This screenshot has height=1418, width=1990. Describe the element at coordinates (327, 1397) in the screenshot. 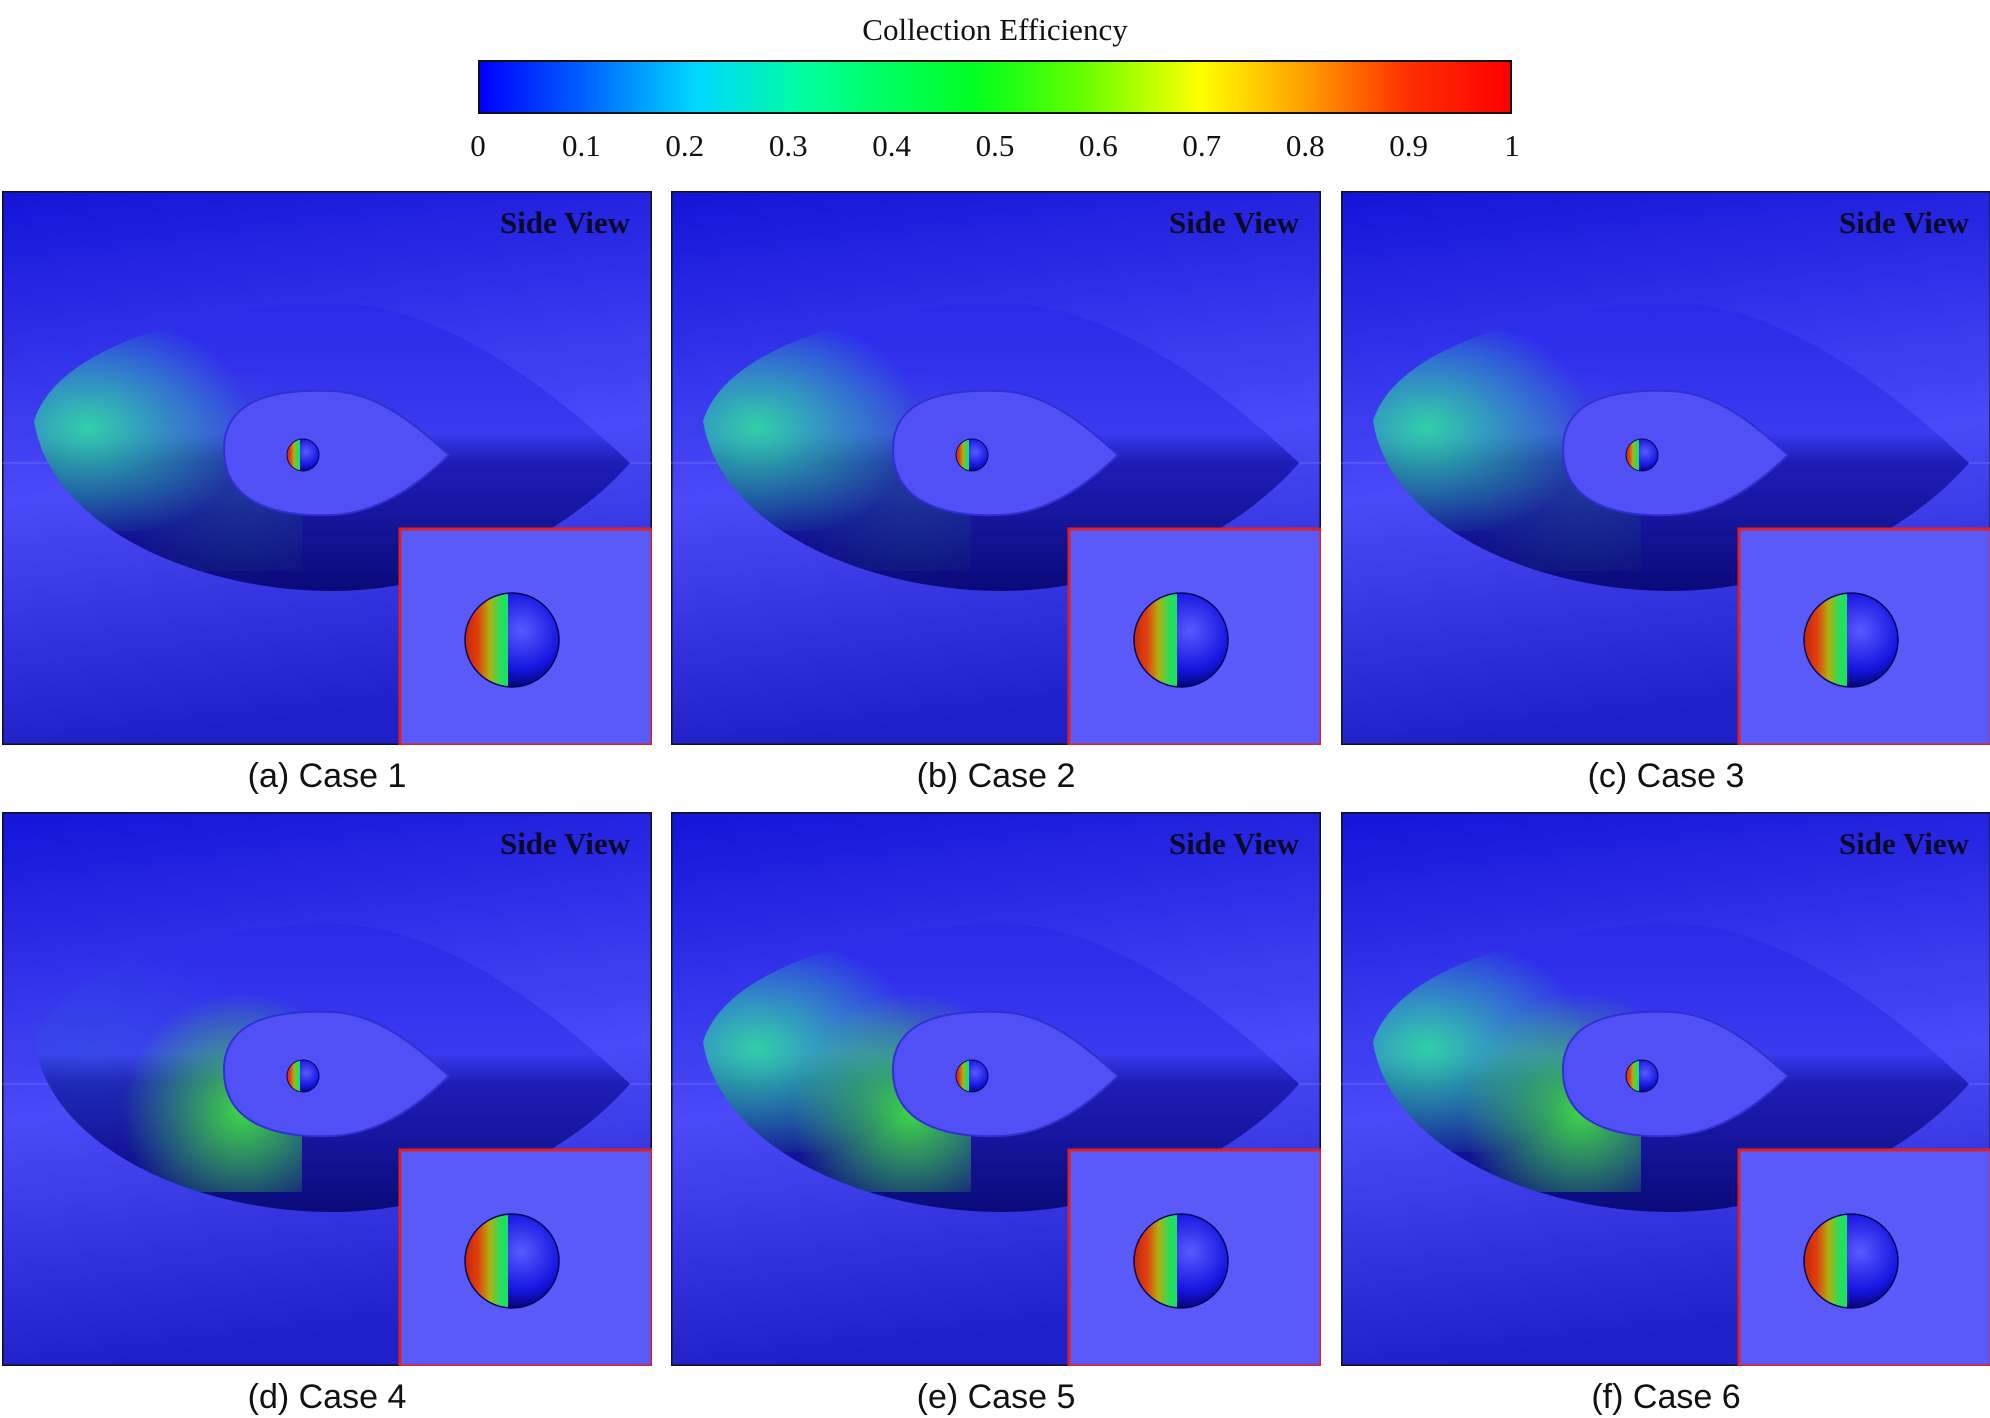

I see `panel-caption: (d) Case 4` at that location.